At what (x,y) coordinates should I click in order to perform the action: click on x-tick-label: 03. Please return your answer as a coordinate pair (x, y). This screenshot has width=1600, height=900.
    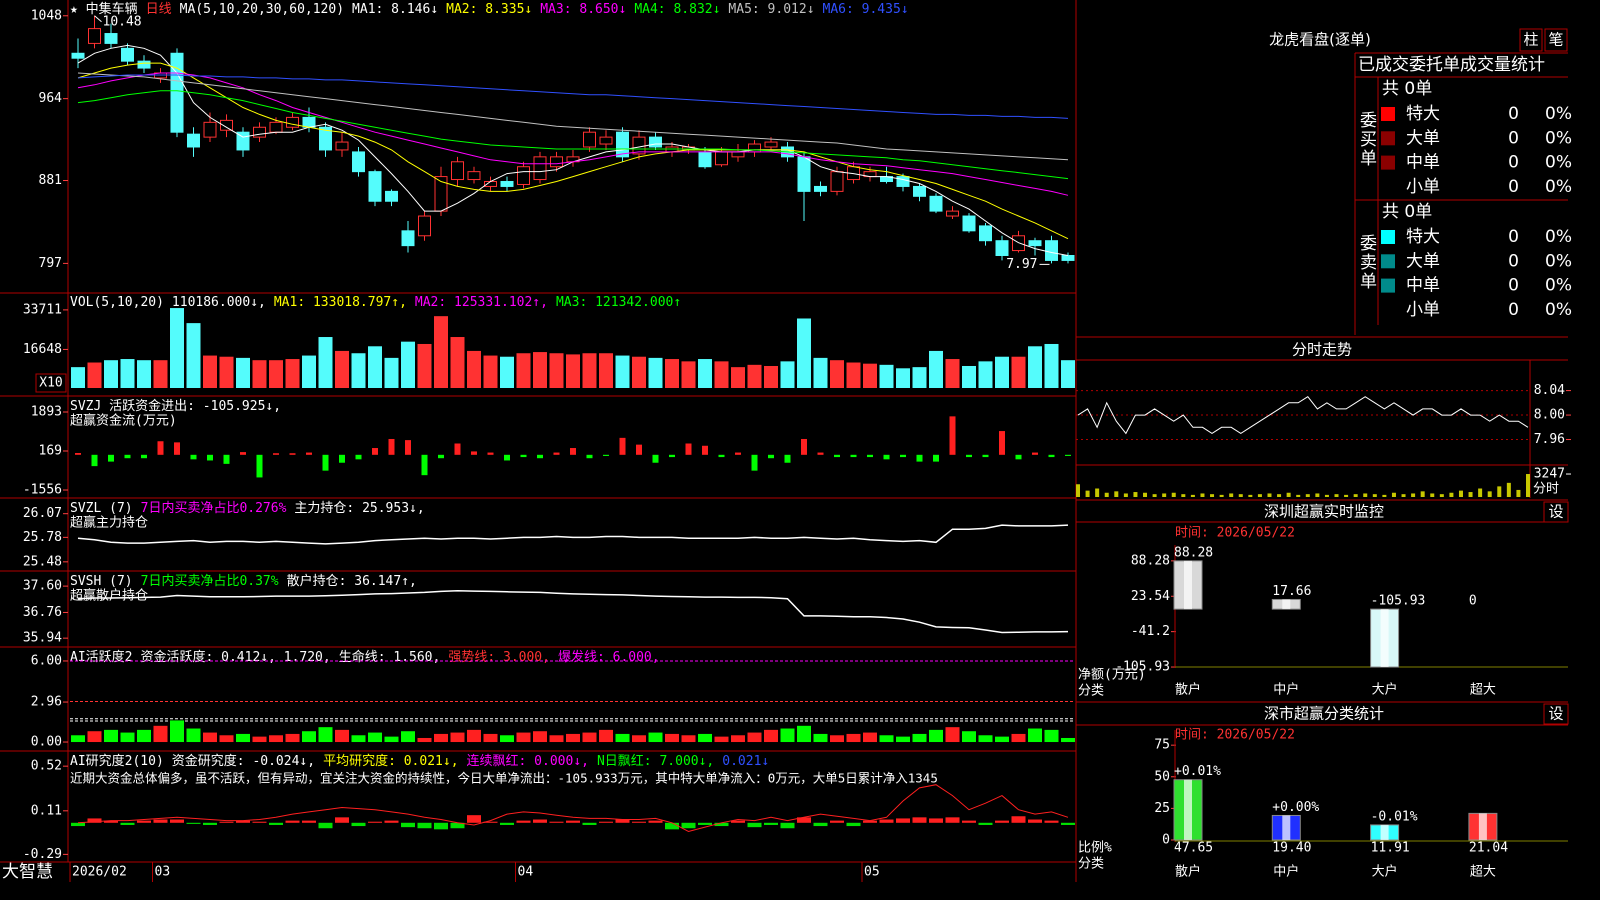
    Looking at the image, I should click on (163, 872).